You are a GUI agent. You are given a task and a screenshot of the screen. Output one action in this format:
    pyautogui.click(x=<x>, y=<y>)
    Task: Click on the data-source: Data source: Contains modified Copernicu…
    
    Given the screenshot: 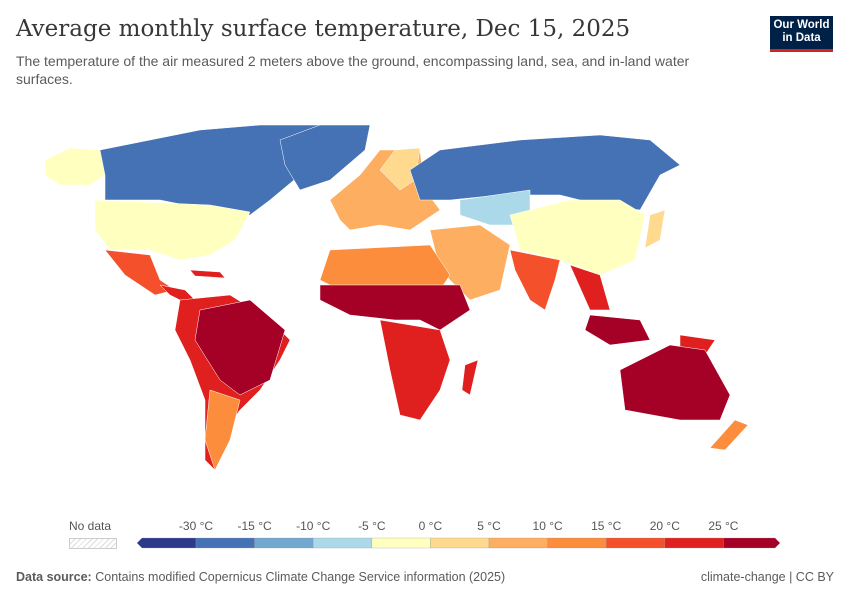 What is the action you would take?
    pyautogui.click(x=260, y=577)
    